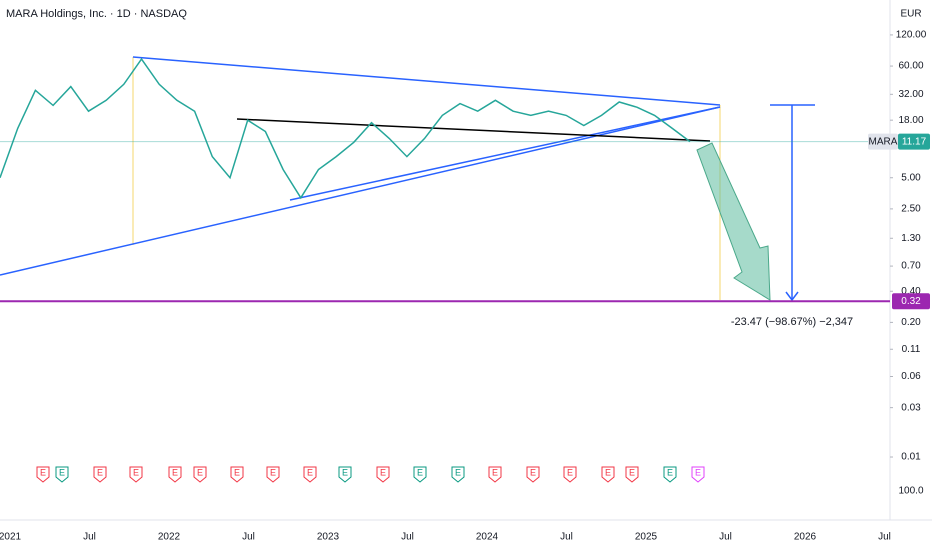 The image size is (932, 550). I want to click on y-tick-label: 120.00, so click(911, 35).